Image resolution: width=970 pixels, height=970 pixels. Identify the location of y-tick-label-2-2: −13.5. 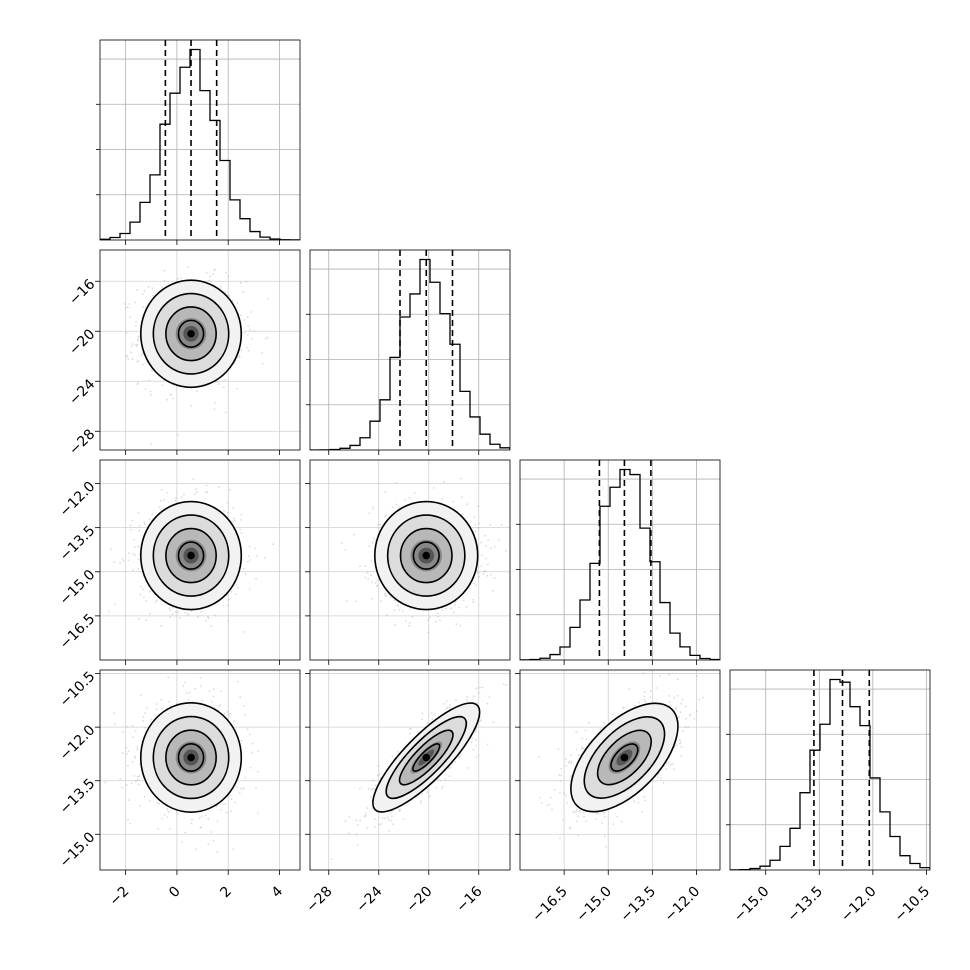
(78, 544).